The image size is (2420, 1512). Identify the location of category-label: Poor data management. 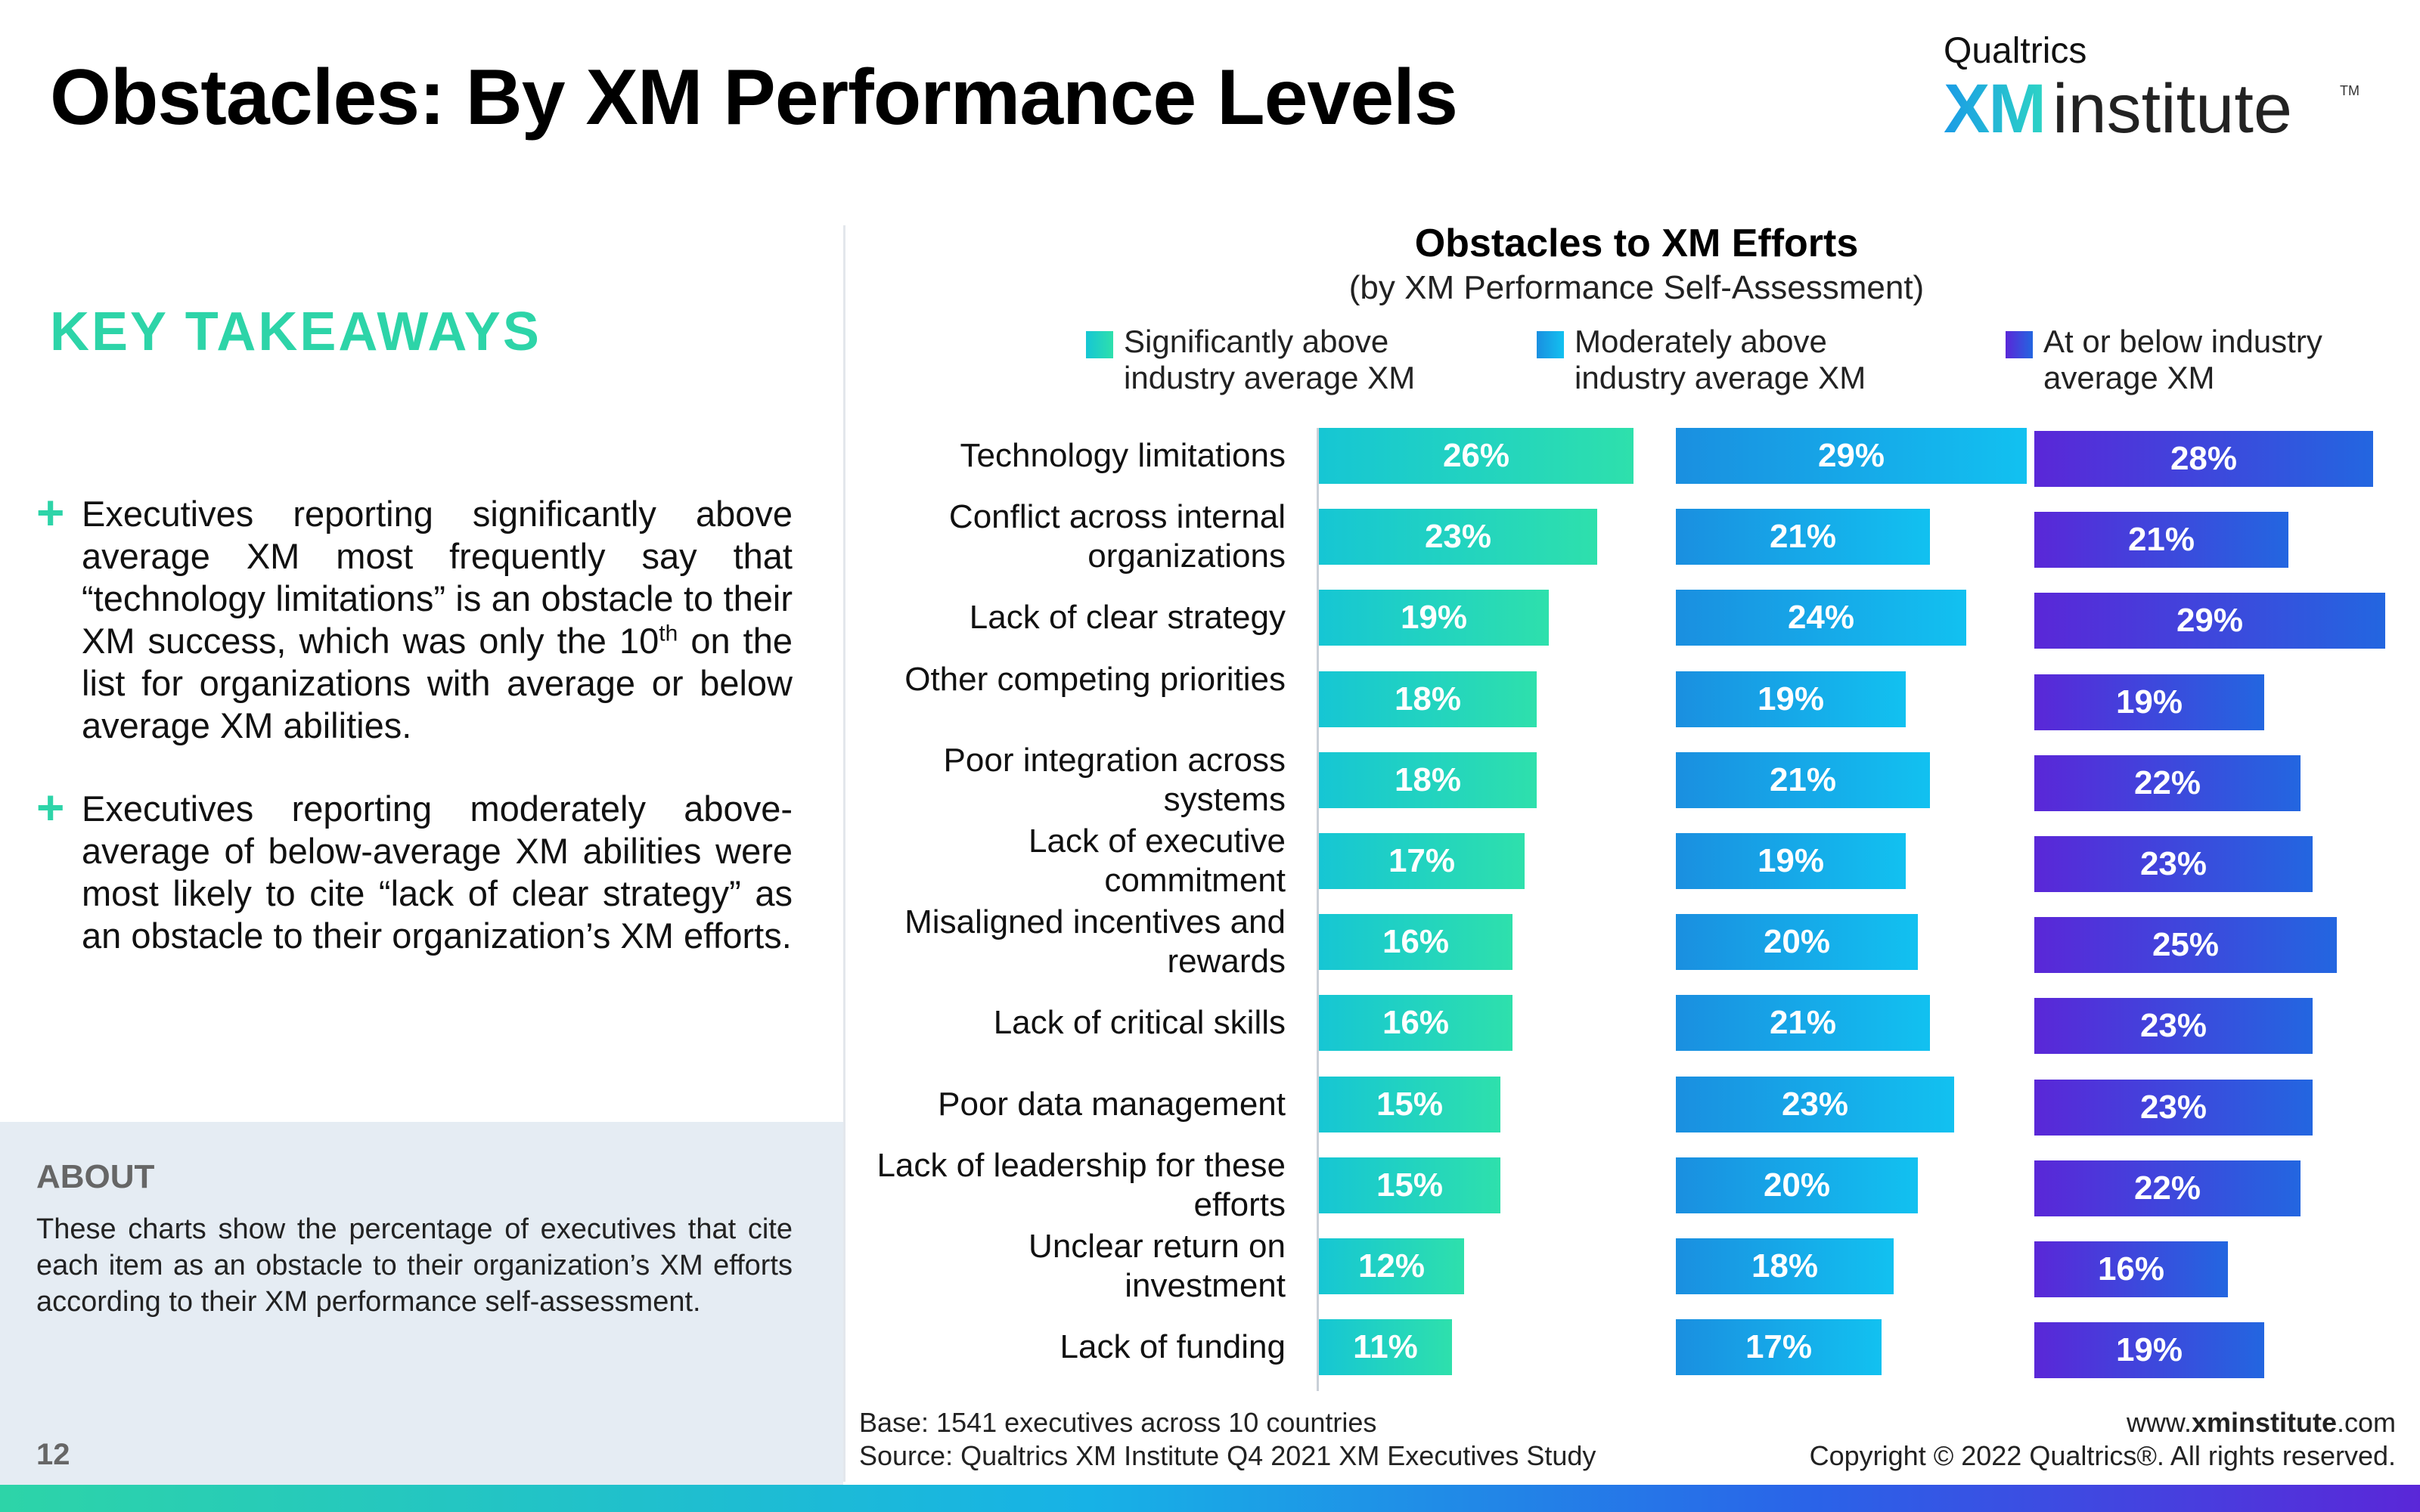
(1112, 1104).